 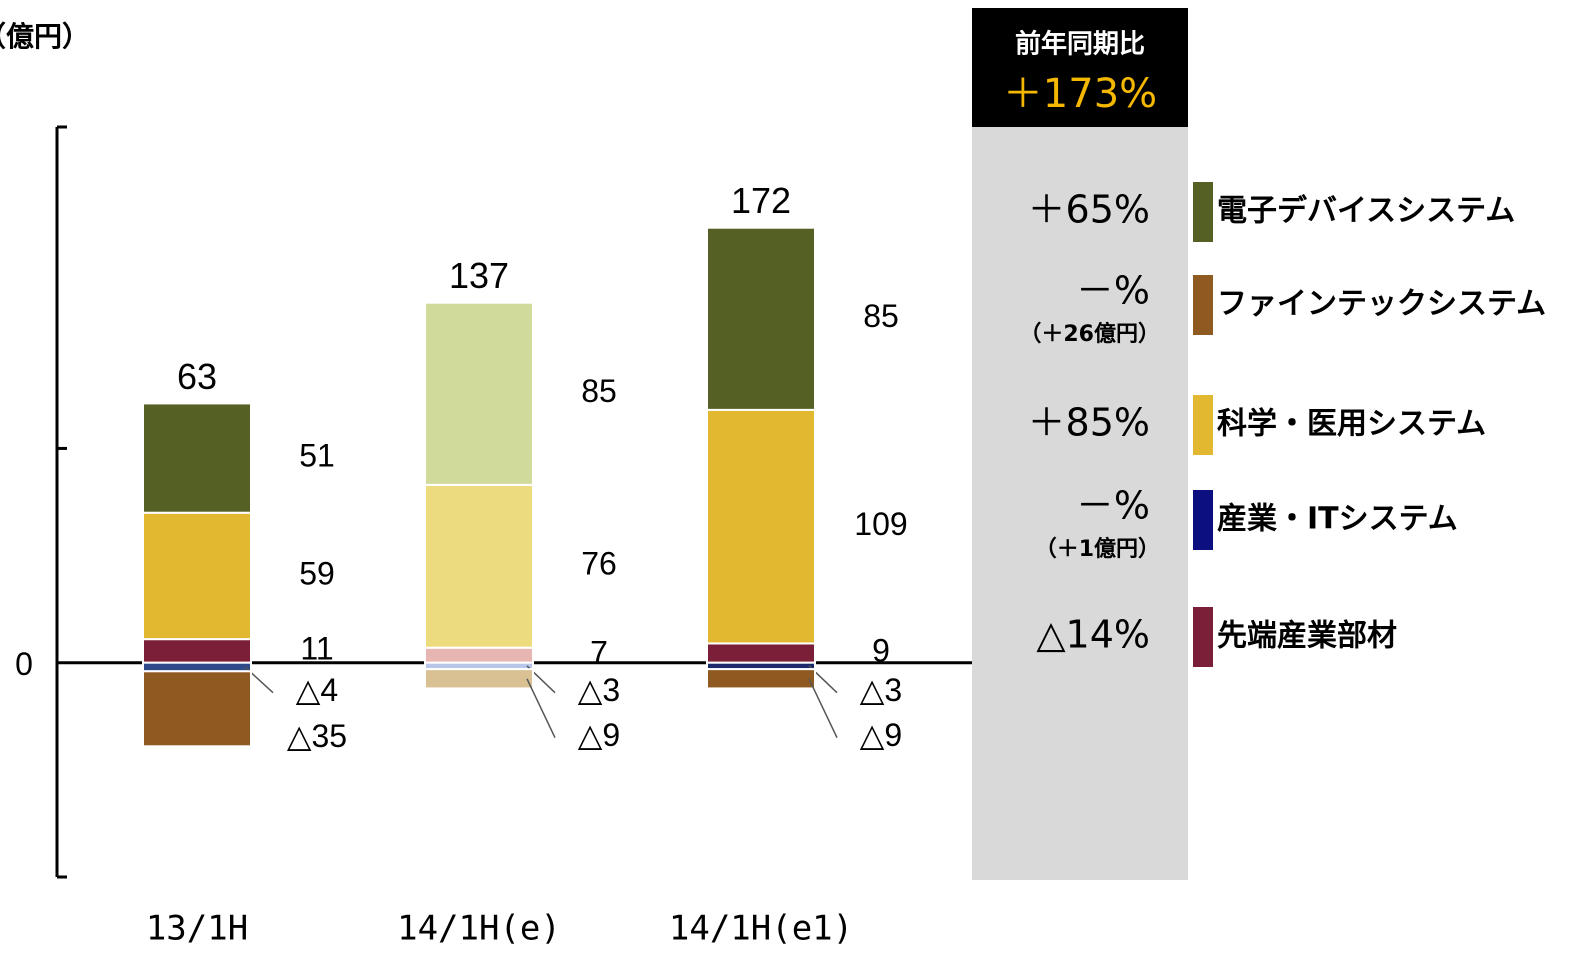 What do you see at coordinates (316, 648) in the screenshot?
I see `value-label: 11` at bounding box center [316, 648].